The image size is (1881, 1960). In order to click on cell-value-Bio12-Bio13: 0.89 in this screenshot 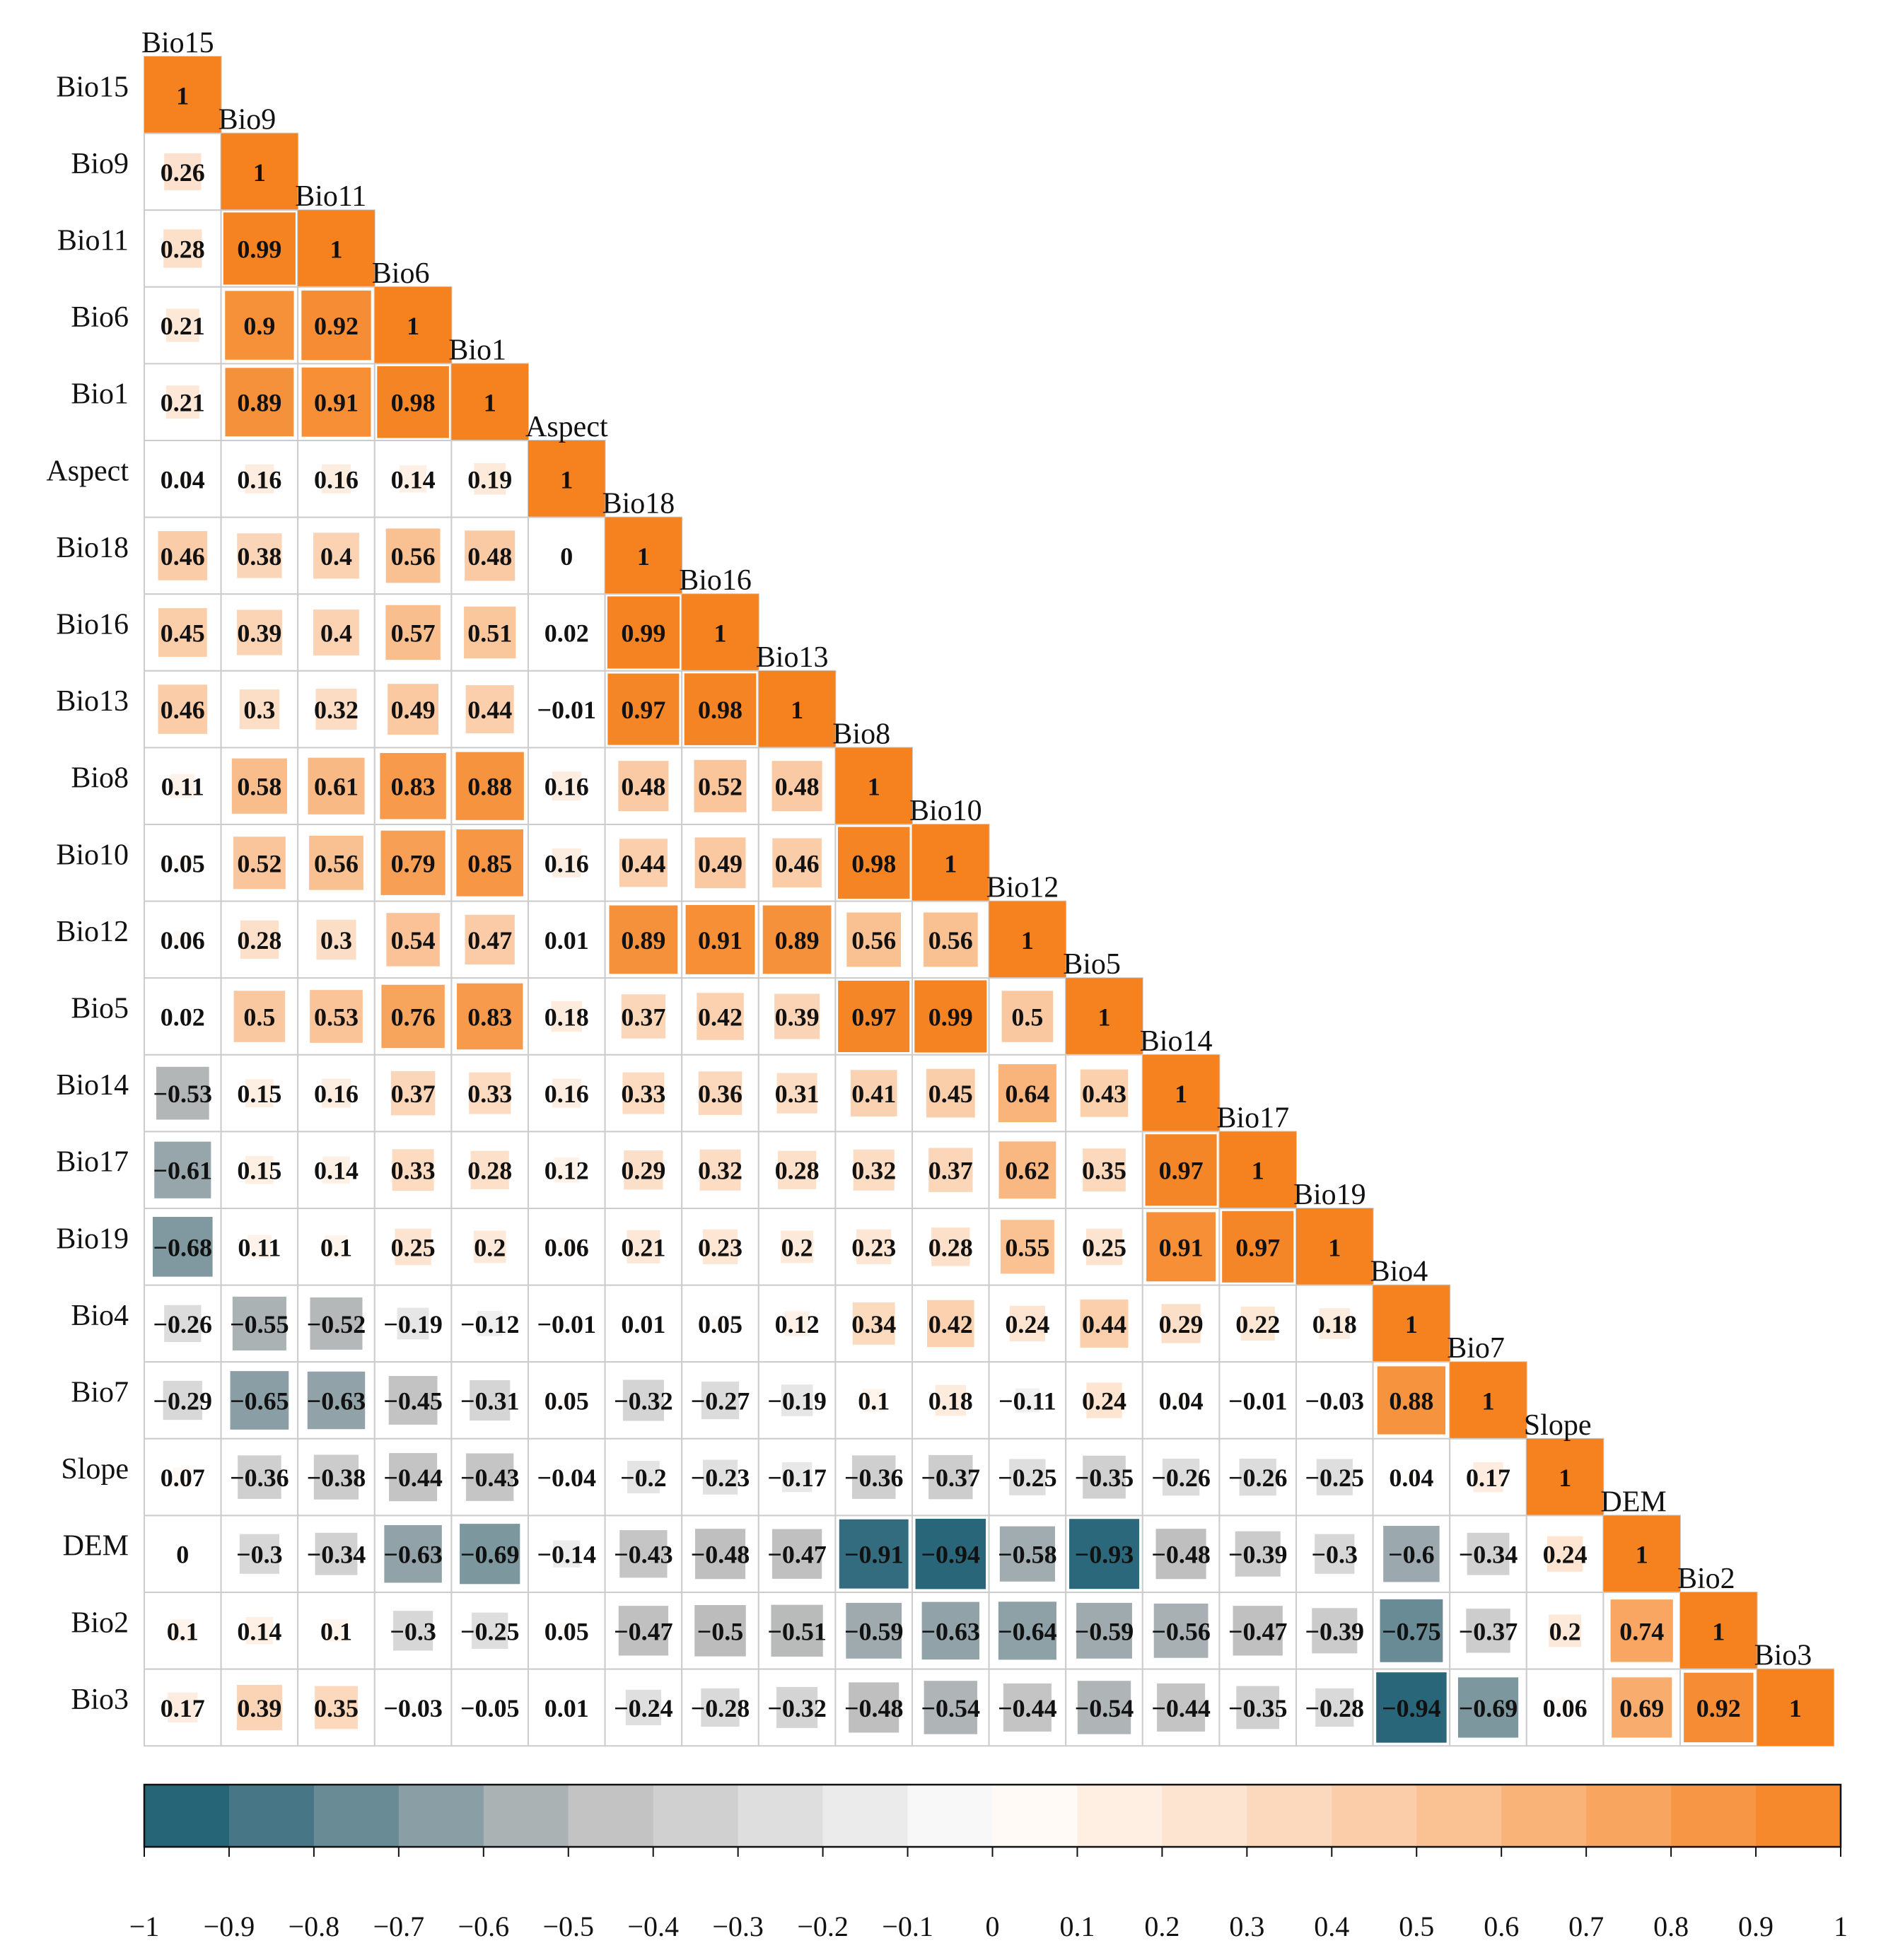, I will do `click(798, 940)`.